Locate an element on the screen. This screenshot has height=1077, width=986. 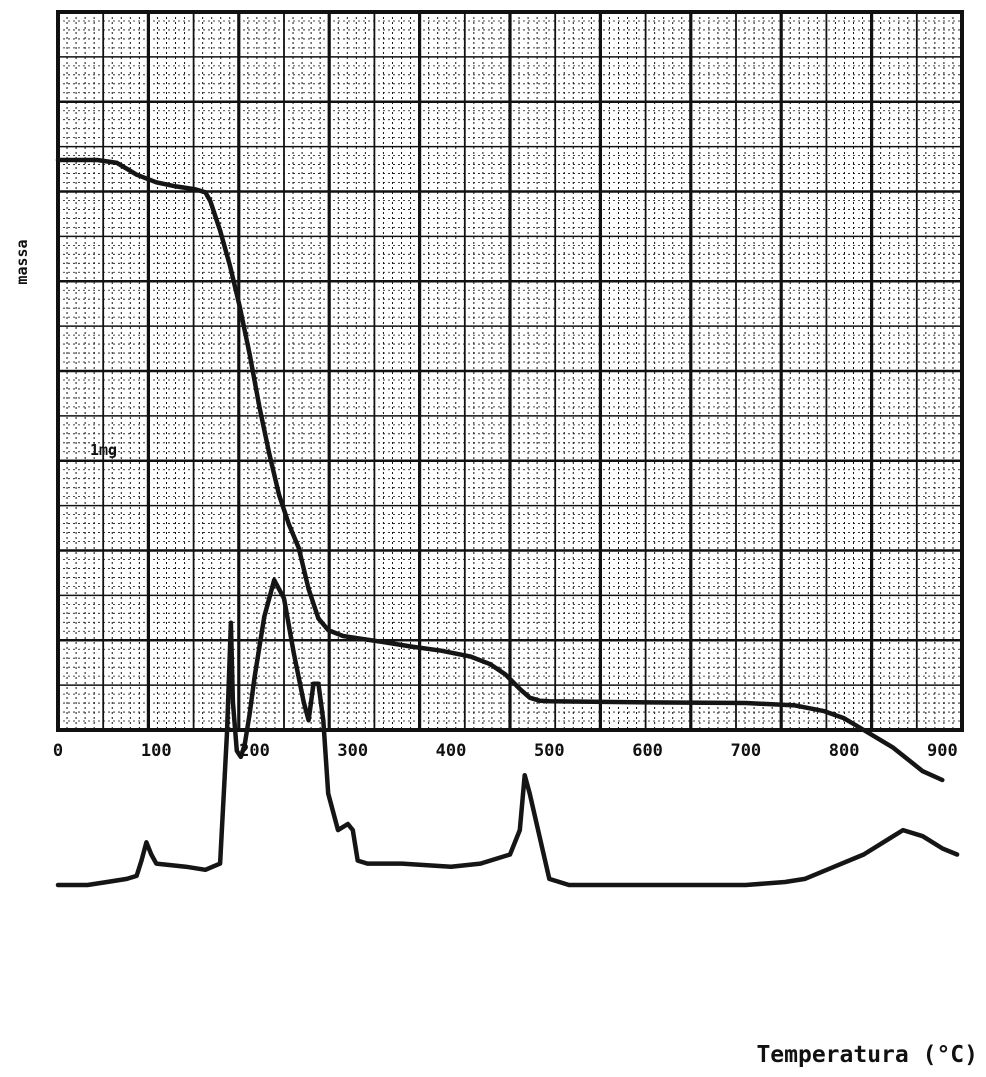
x-tick-label: 400 is located at coordinates (451, 751).